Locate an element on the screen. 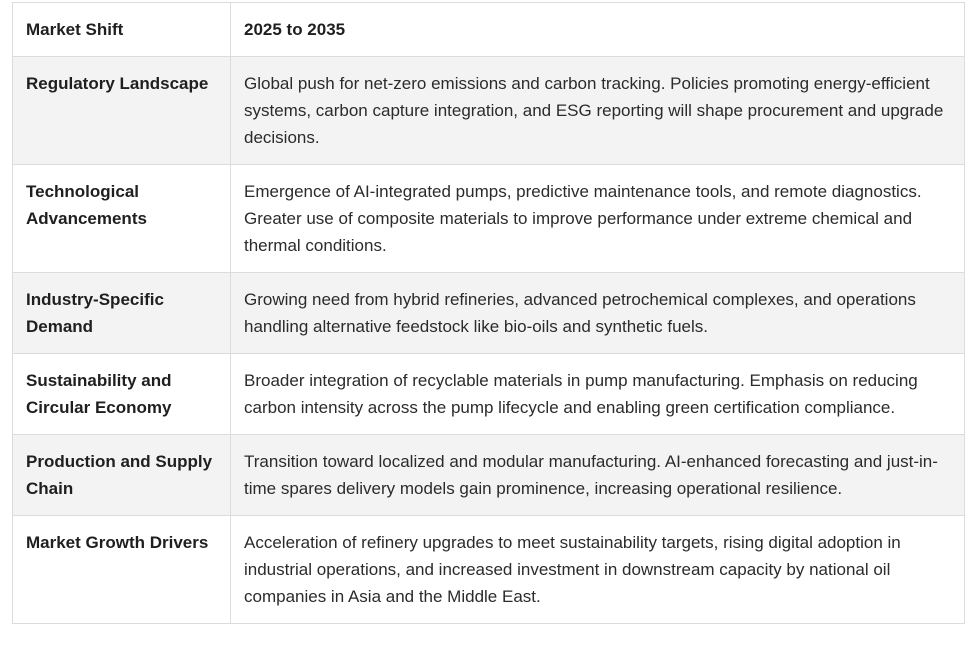 Image resolution: width=973 pixels, height=659 pixels. column-header-market-shift: Market Shift is located at coordinates (121, 29).